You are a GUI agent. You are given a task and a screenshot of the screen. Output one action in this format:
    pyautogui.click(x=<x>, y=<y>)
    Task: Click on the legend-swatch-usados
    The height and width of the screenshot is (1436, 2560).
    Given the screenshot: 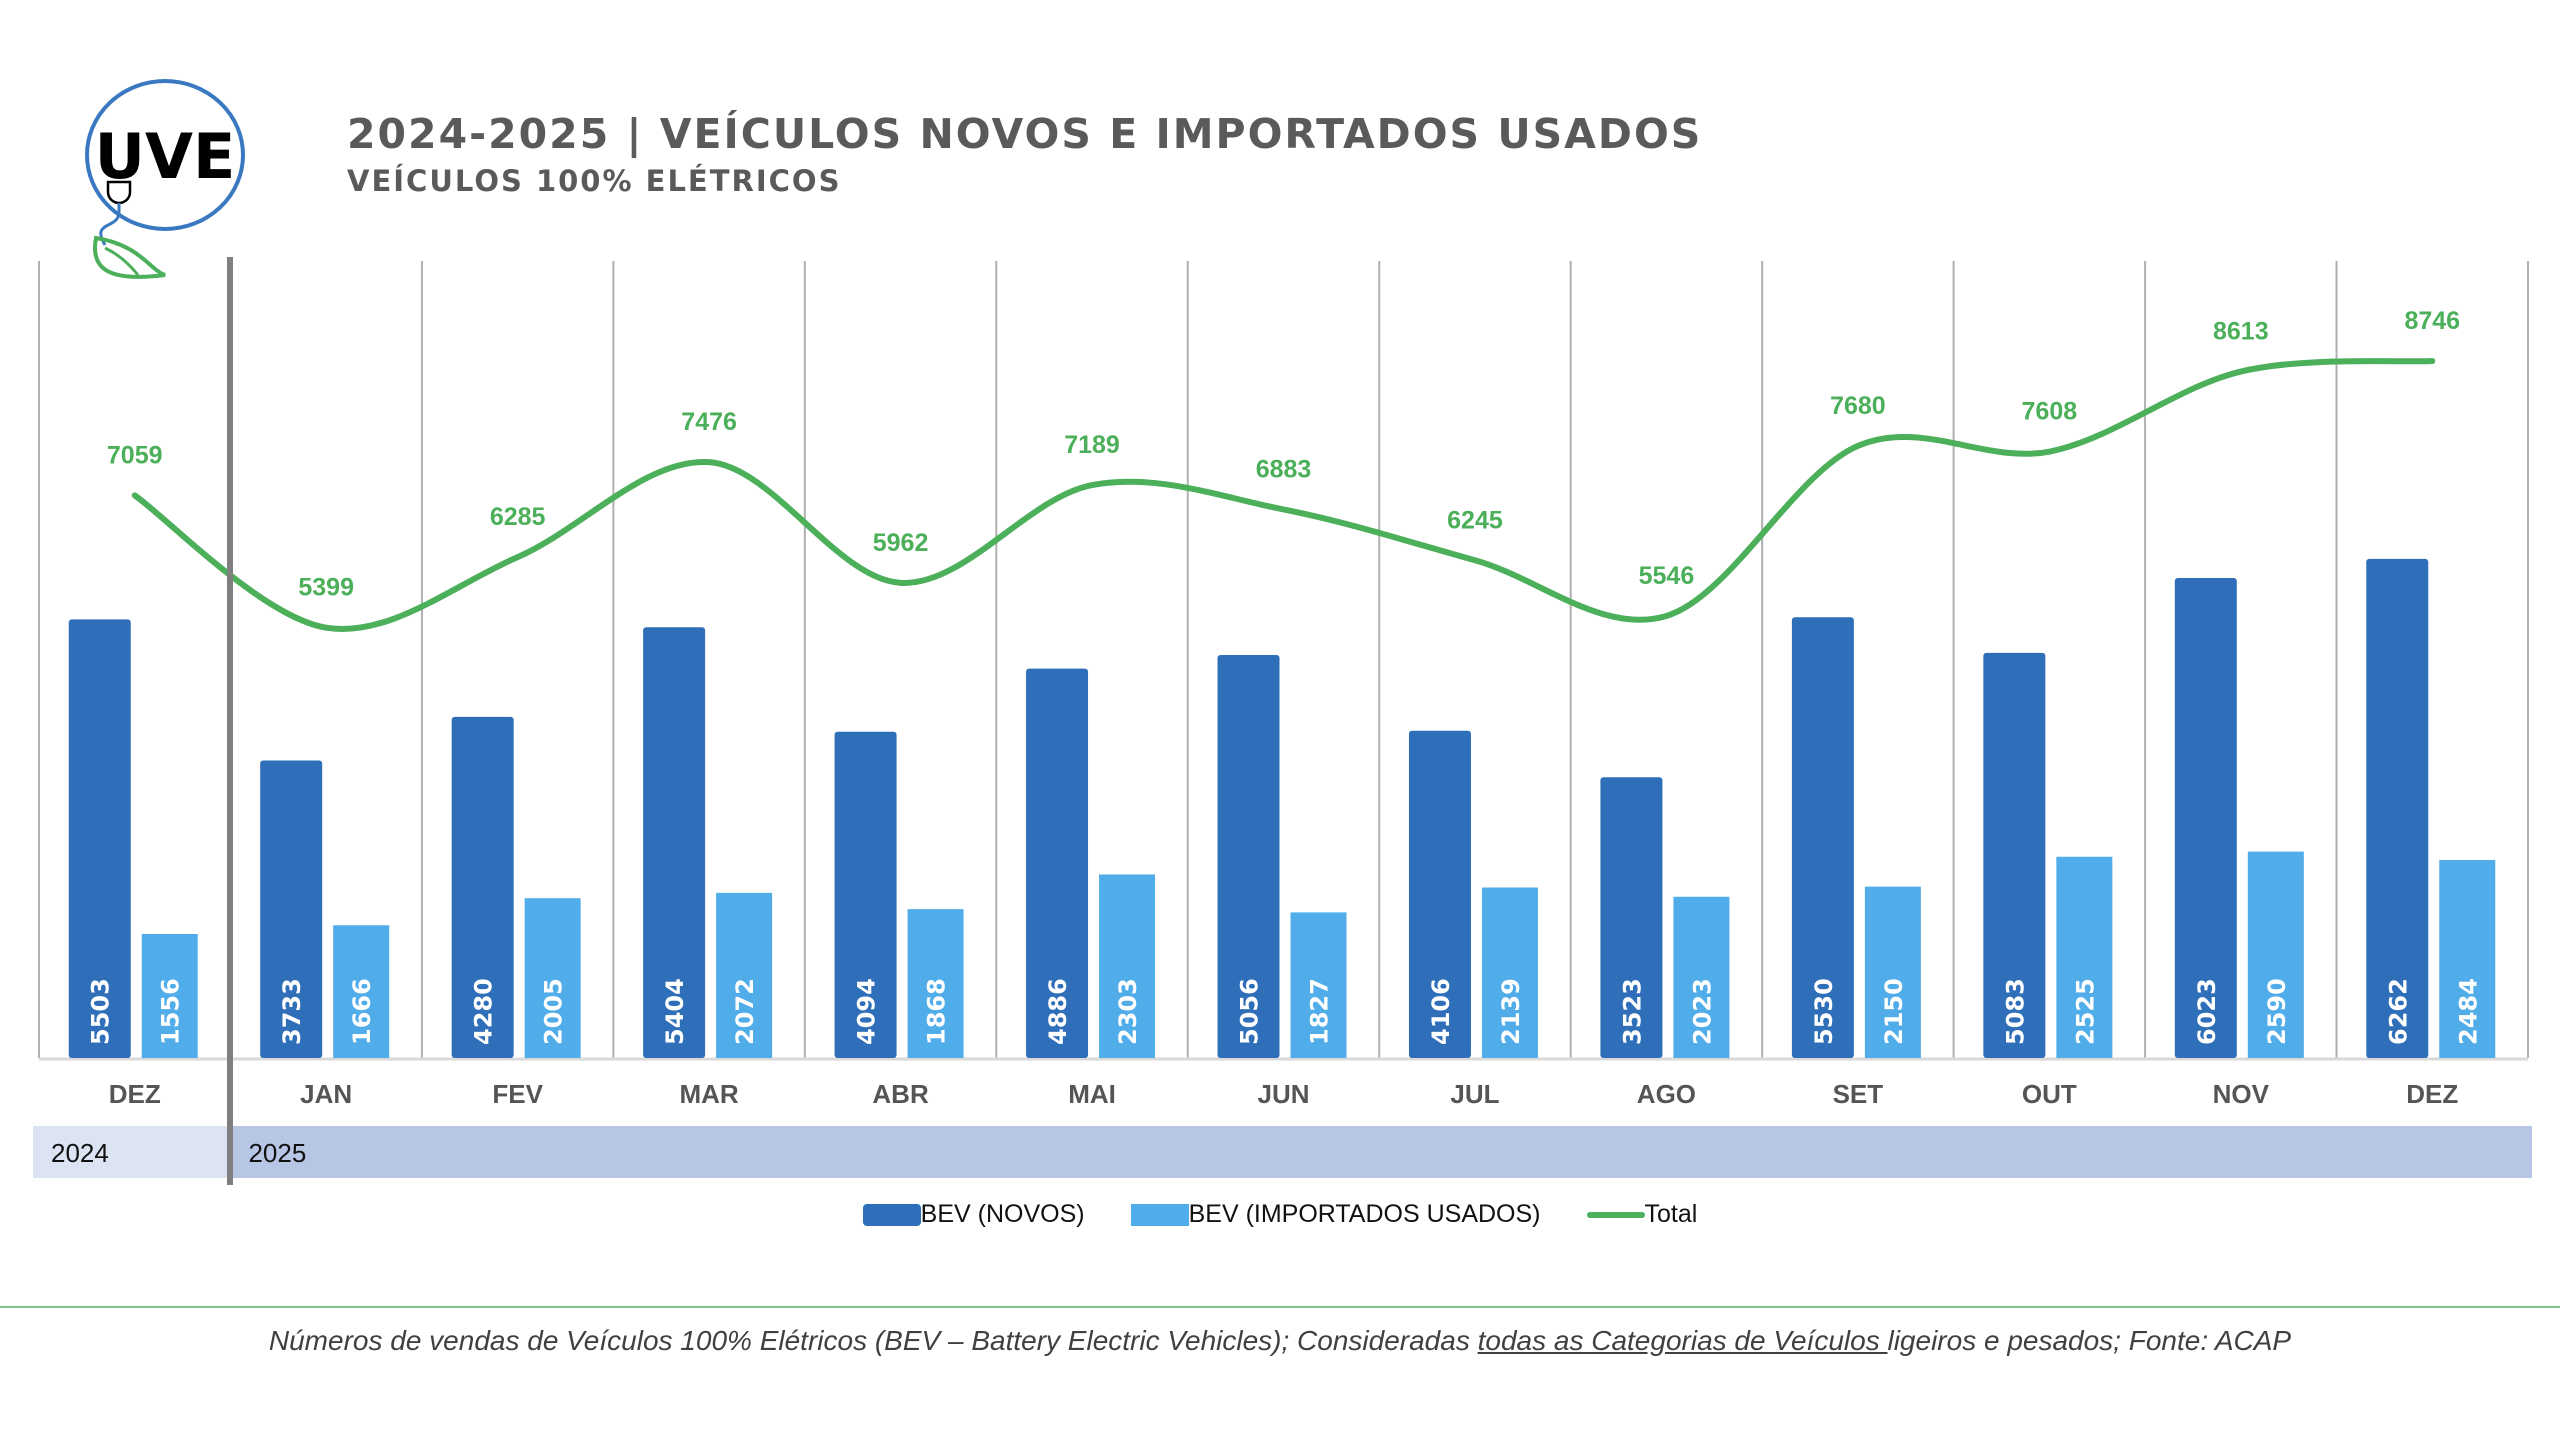 What is the action you would take?
    pyautogui.click(x=1159, y=1214)
    